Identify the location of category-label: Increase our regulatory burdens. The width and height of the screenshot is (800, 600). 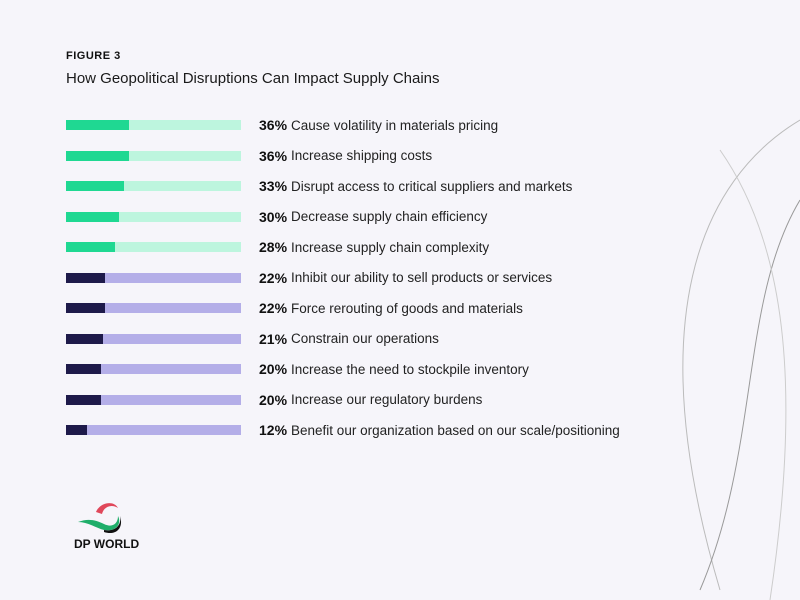
(387, 399).